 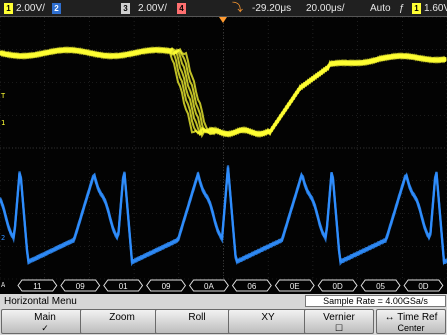 I want to click on xy-softkey-label: XY, so click(x=268, y=317).